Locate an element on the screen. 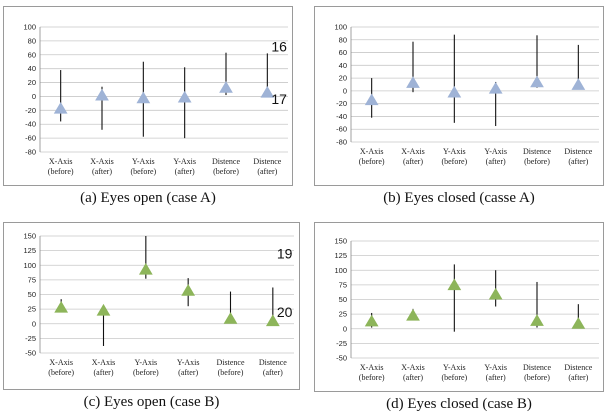  y-tick-label: -80 is located at coordinates (30, 152).